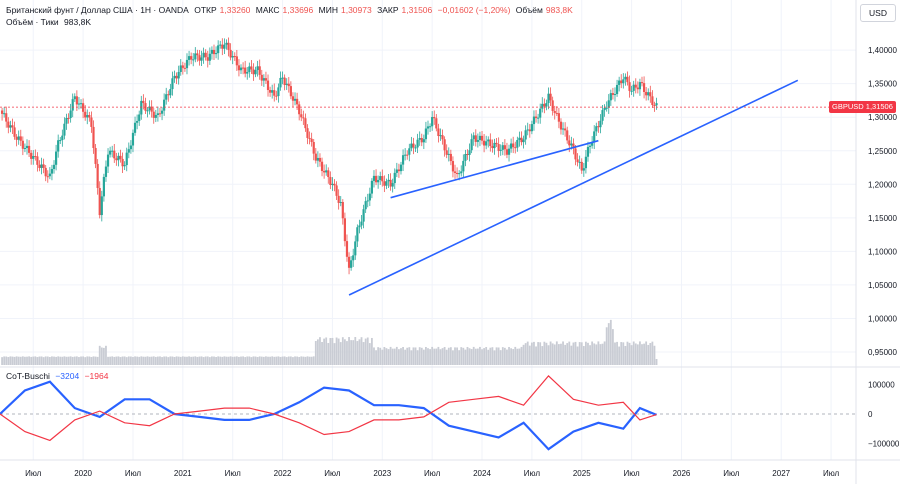 The image size is (900, 484). I want to click on cot-legend-label: CoT-Buschi, so click(28, 376).